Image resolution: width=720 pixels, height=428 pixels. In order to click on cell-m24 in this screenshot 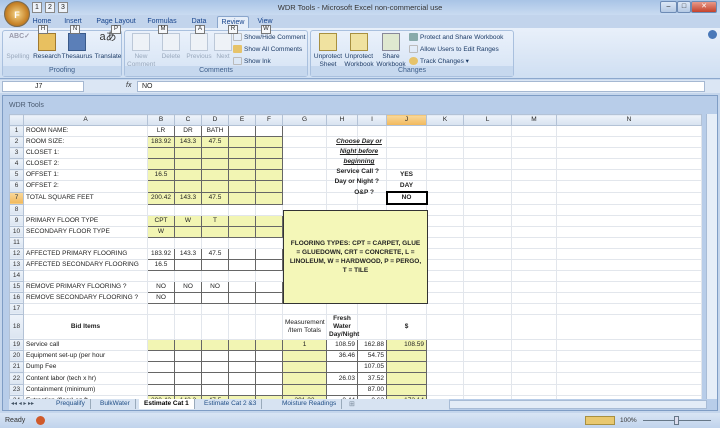, I will do `click(534, 396)`.